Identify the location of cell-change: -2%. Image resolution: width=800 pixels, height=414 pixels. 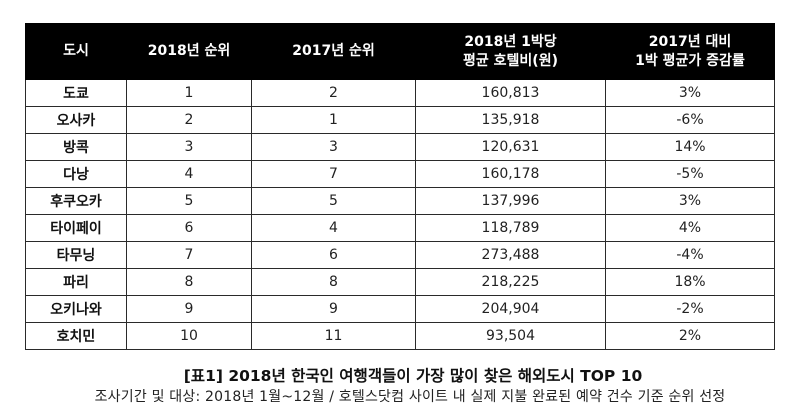
(690, 309).